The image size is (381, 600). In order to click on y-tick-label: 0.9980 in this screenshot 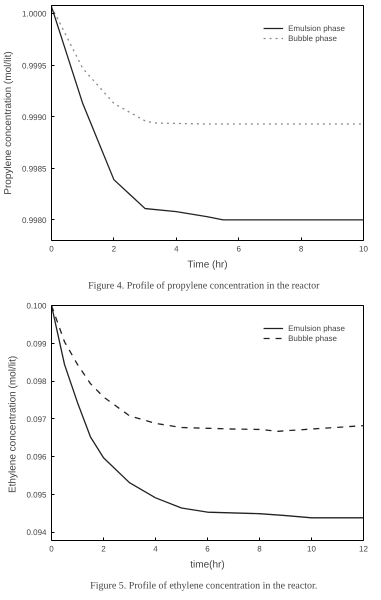, I will do `click(35, 220)`.